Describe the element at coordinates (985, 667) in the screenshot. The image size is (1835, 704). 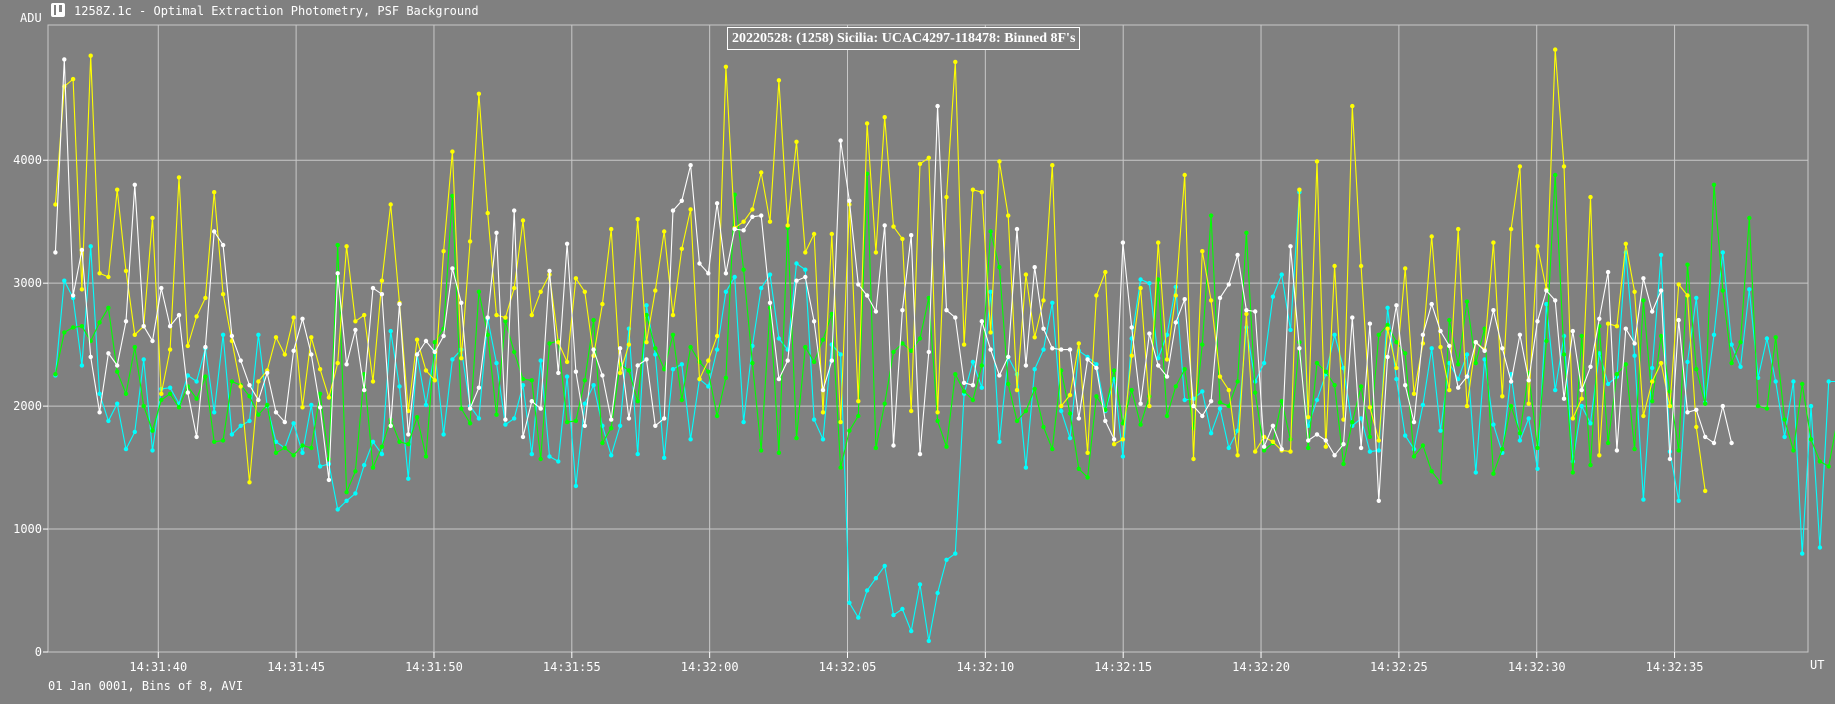
I see `x-tick-label: 14:32:10` at that location.